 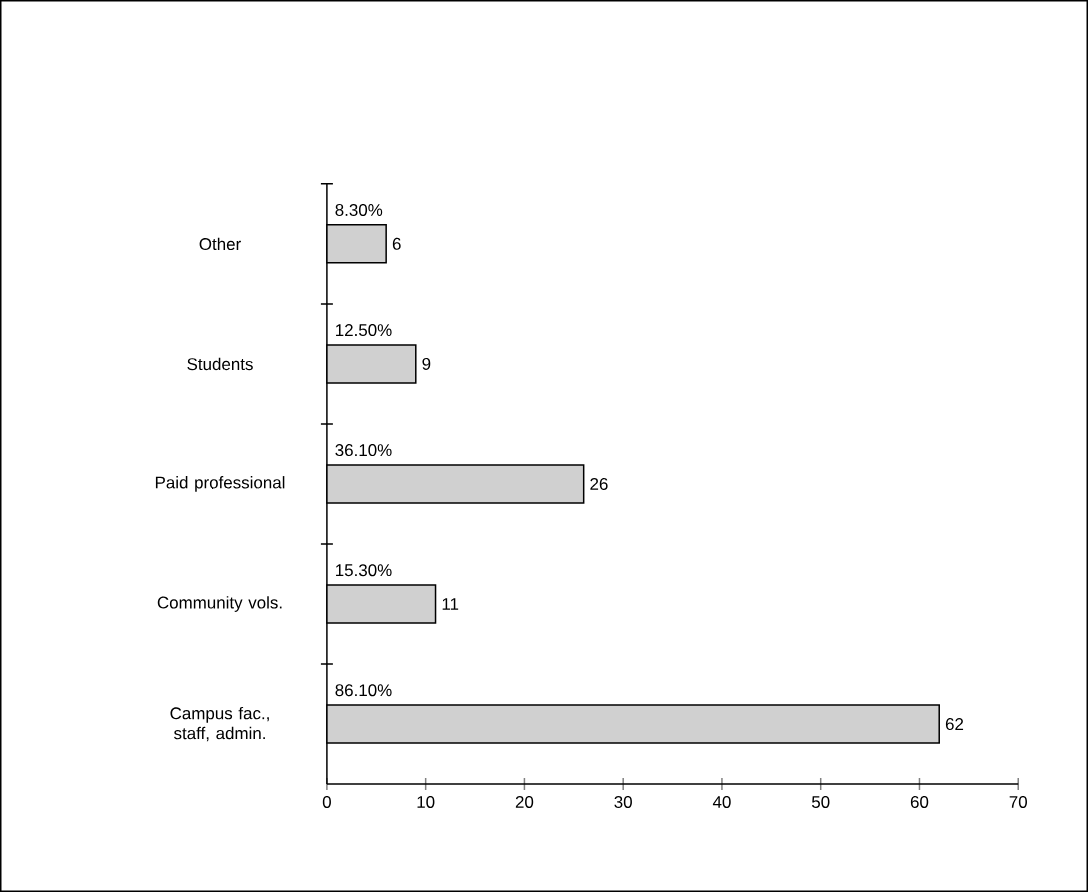 What do you see at coordinates (220, 484) in the screenshot?
I see `y-tick-label: Paid professional` at bounding box center [220, 484].